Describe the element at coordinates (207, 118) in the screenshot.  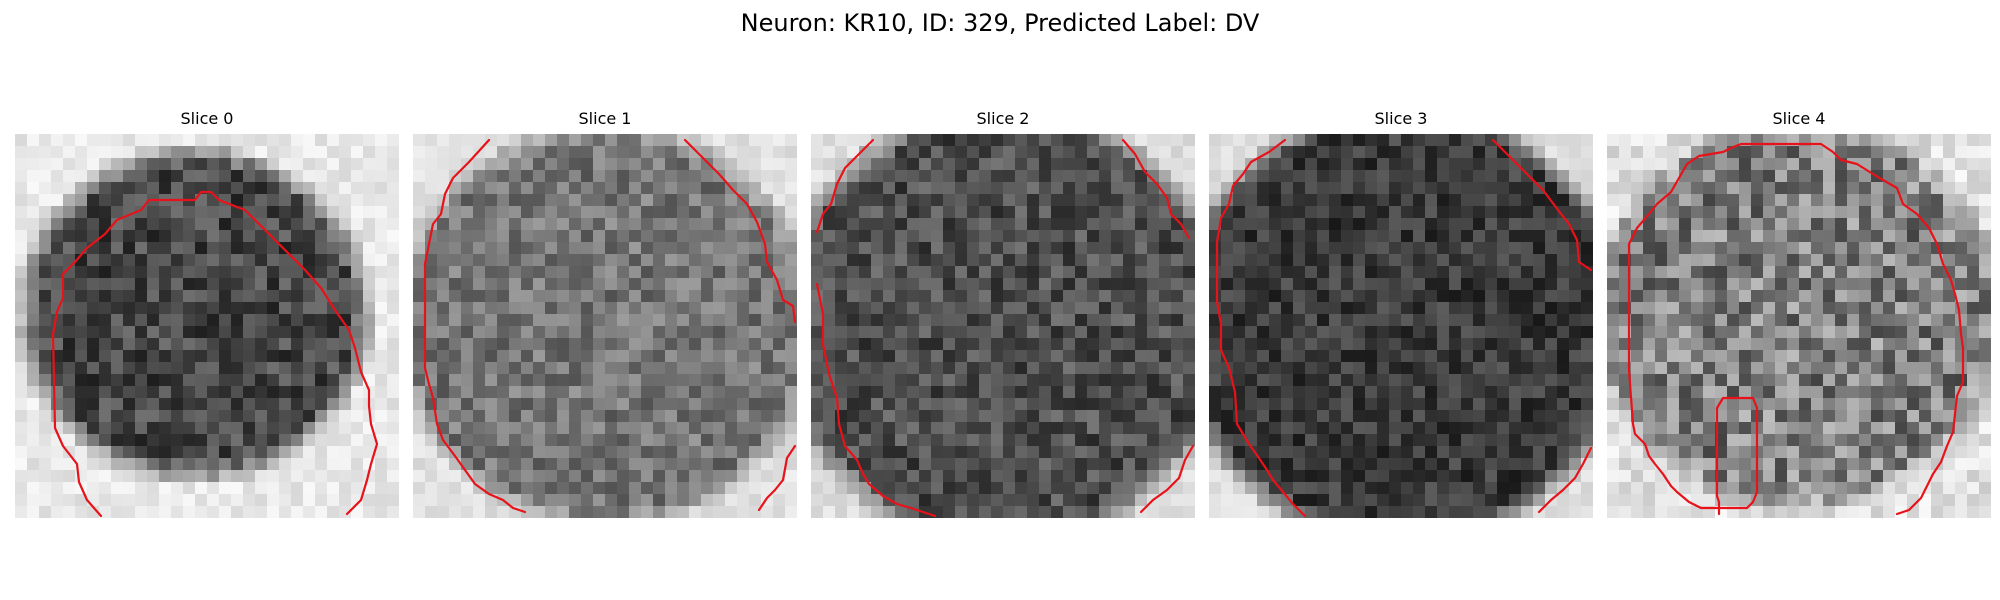
I see `slice-title-0: Slice 0` at that location.